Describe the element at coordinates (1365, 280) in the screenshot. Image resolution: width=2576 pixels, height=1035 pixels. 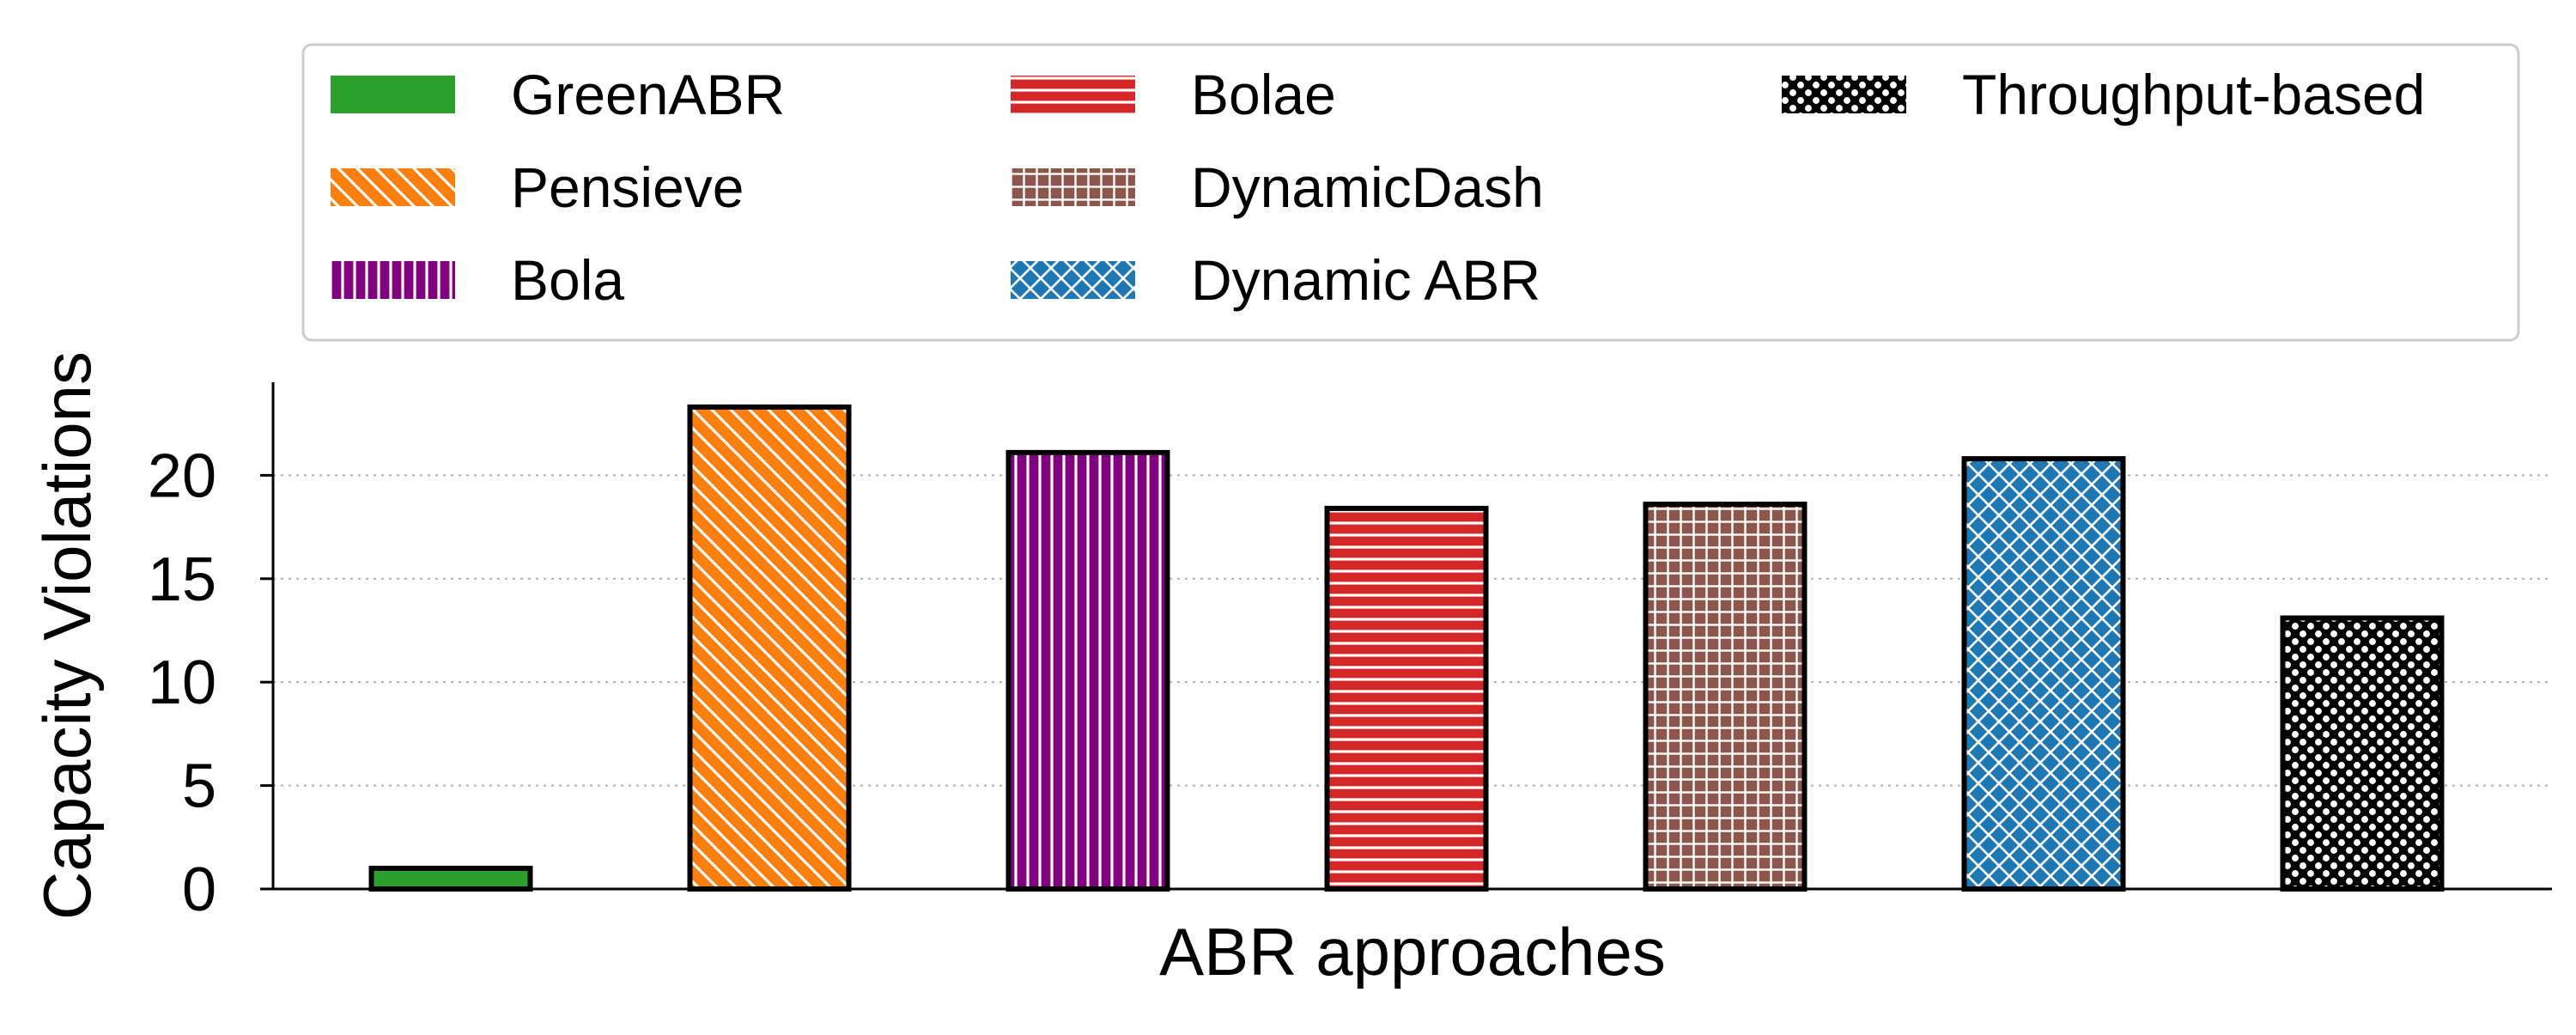
I see `legend-label: Dynamic ABR` at that location.